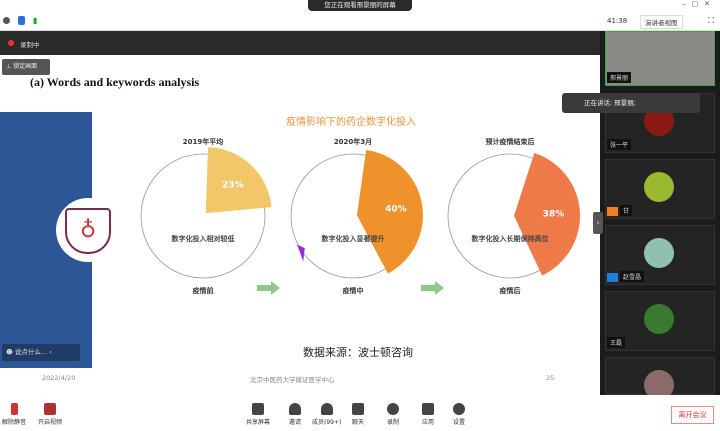 This screenshot has width=720, height=431. What do you see at coordinates (550, 378) in the screenshot?
I see `page-number: 25` at bounding box center [550, 378].